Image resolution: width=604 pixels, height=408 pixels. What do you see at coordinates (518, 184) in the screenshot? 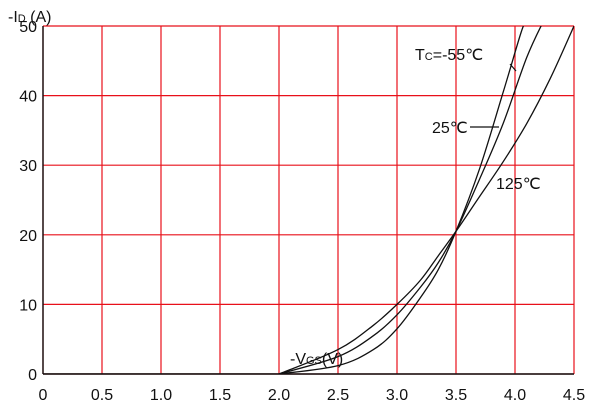
I see `series-label-125: 125℃` at bounding box center [518, 184].